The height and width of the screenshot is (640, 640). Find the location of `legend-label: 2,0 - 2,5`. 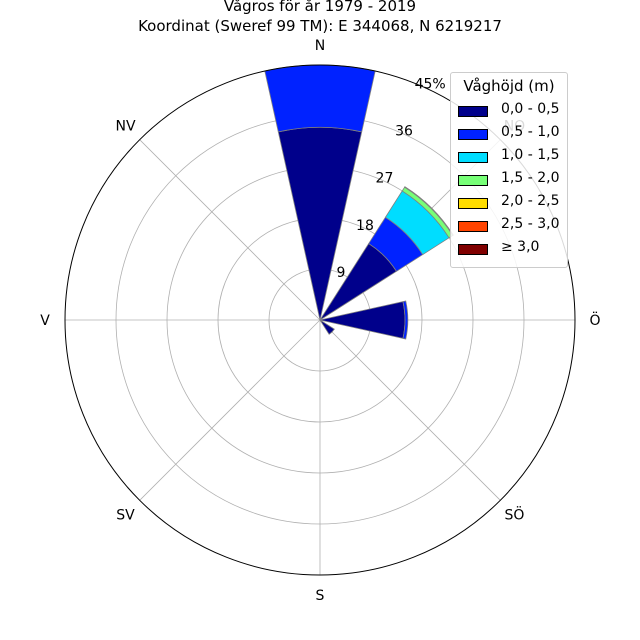

legend-label: 2,0 - 2,5 is located at coordinates (530, 201).